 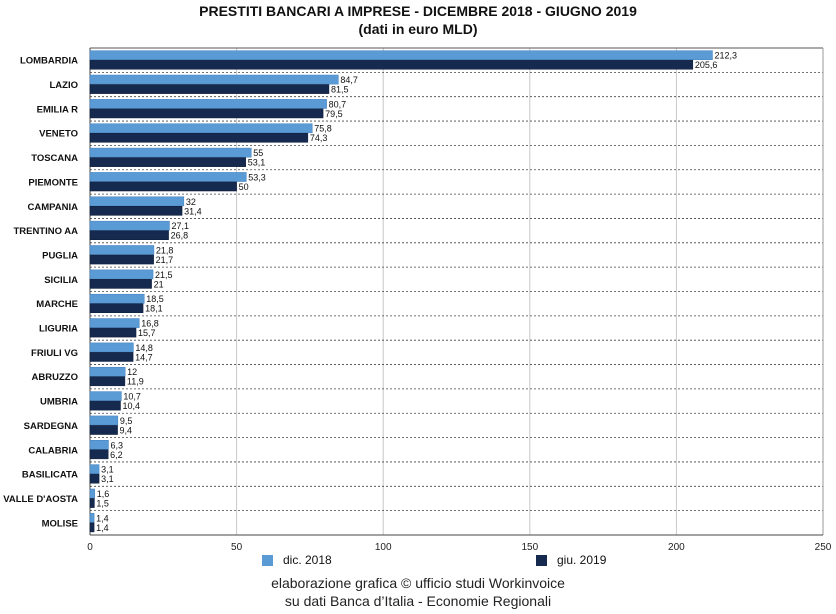 What do you see at coordinates (529, 547) in the screenshot?
I see `x-tick-label: 150` at bounding box center [529, 547].